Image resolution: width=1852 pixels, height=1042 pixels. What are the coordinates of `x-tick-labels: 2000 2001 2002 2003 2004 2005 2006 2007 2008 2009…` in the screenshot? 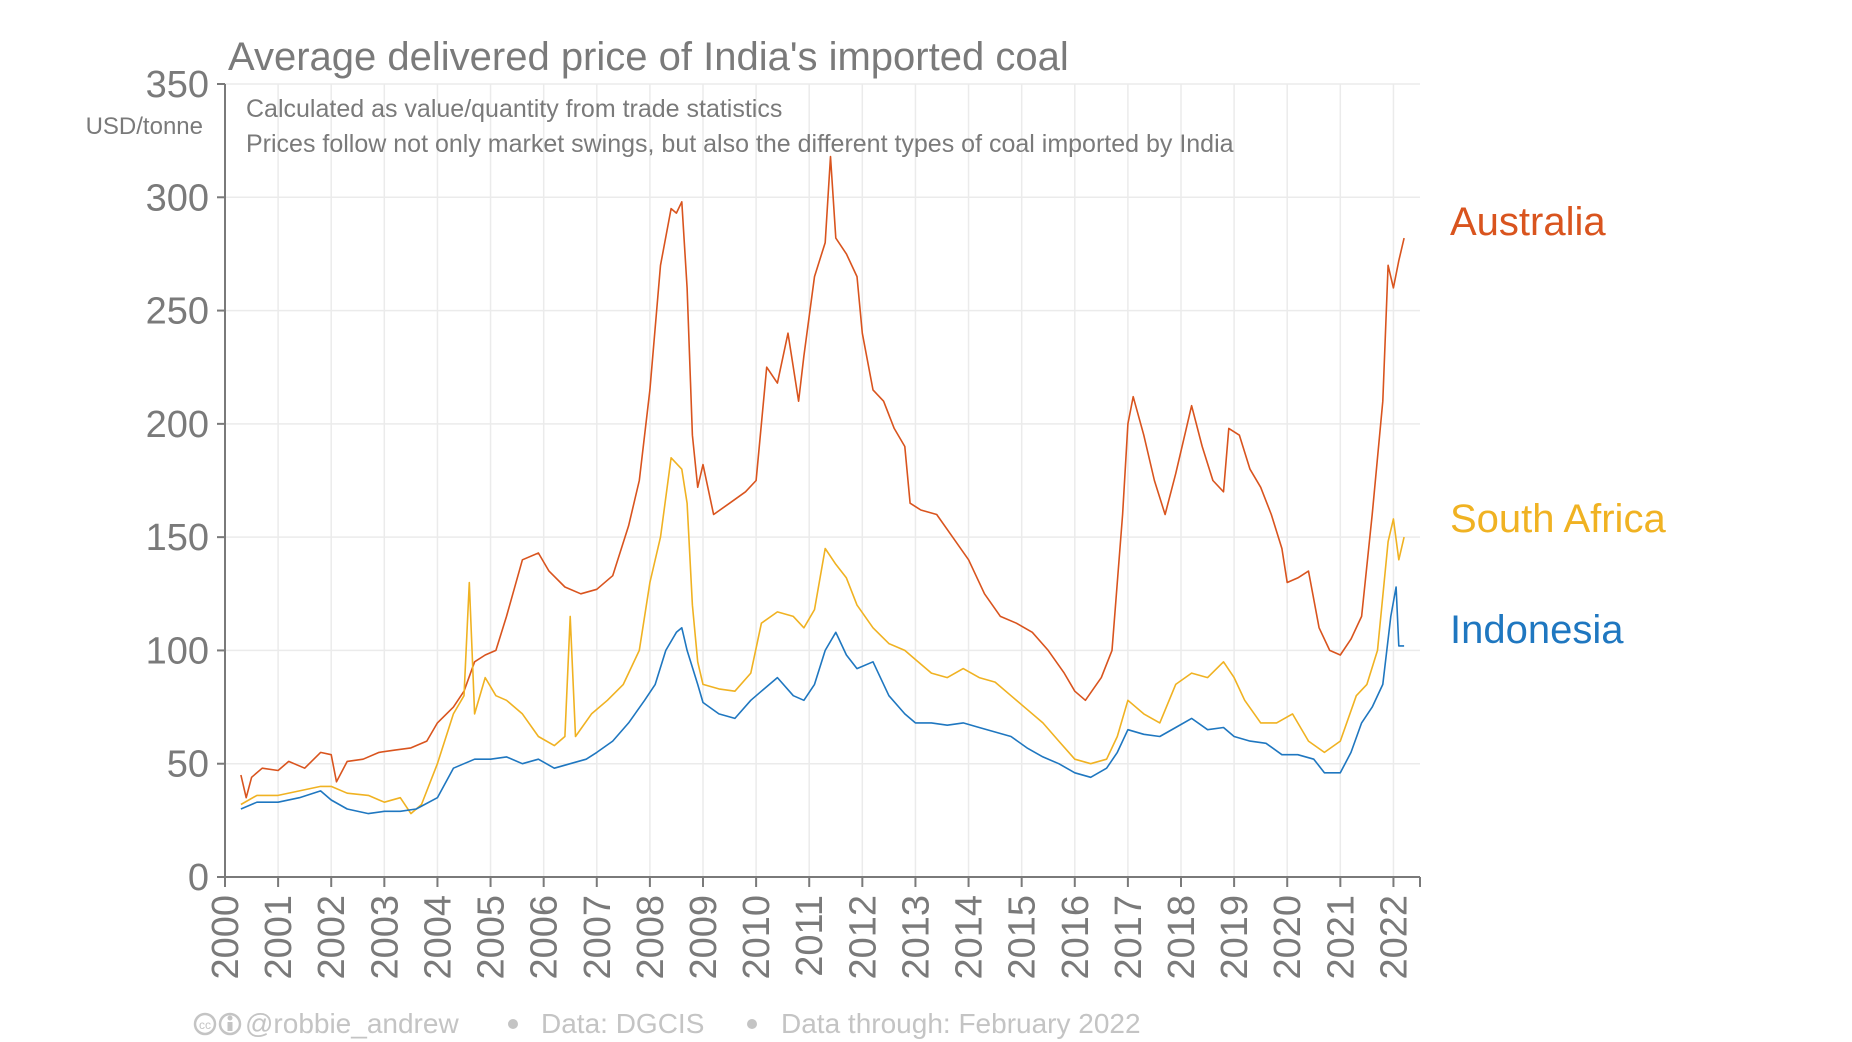 It's located at (810, 937).